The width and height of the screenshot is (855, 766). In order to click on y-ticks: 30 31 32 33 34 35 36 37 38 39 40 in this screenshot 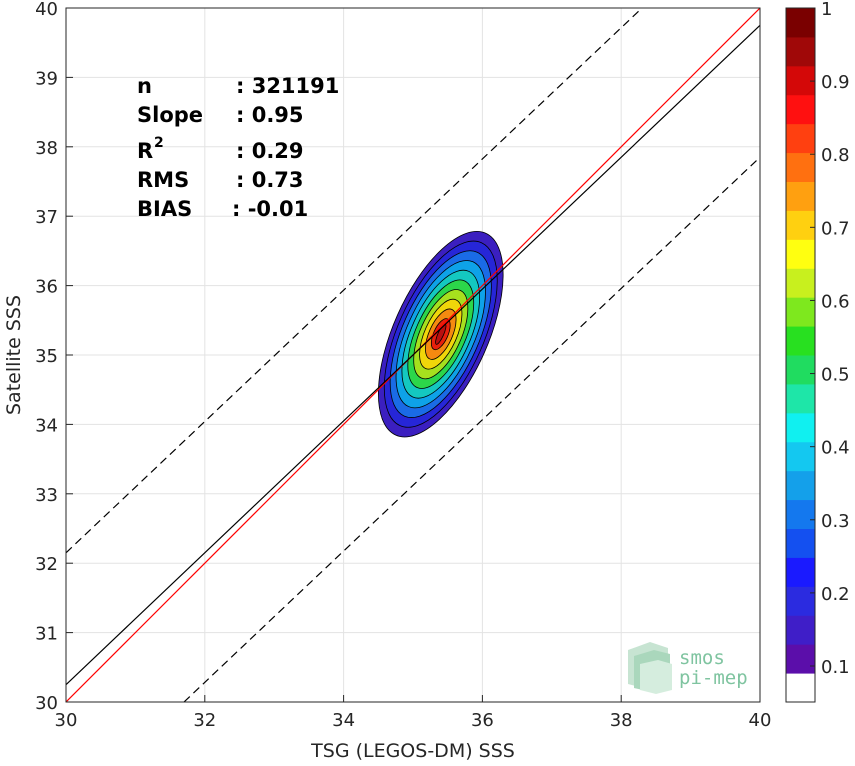, I will do `click(54, 357)`.